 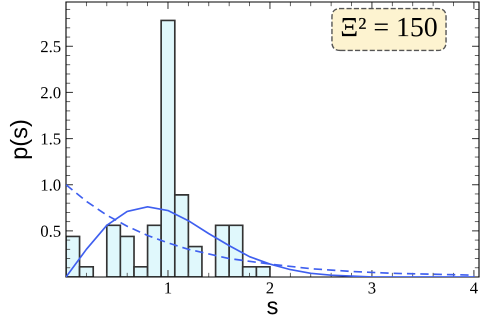 What do you see at coordinates (272, 307) in the screenshot?
I see `x-axis-title: s` at bounding box center [272, 307].